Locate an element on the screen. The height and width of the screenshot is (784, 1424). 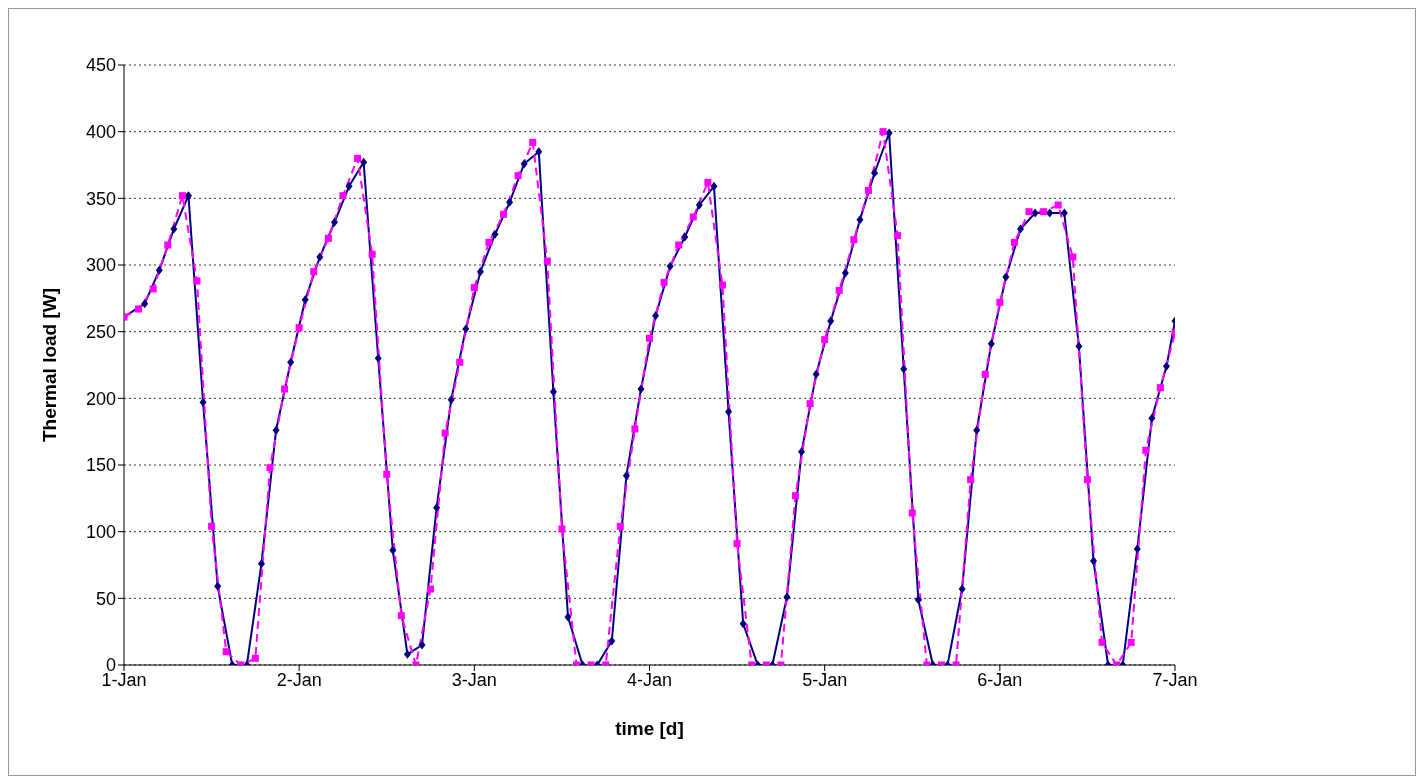
x-tick-label: 4-Jan is located at coordinates (649, 679).